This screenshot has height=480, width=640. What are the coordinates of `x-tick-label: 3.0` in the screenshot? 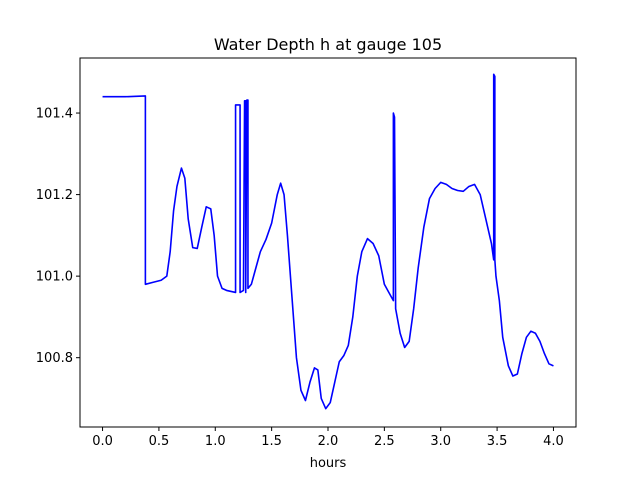 It's located at (440, 441).